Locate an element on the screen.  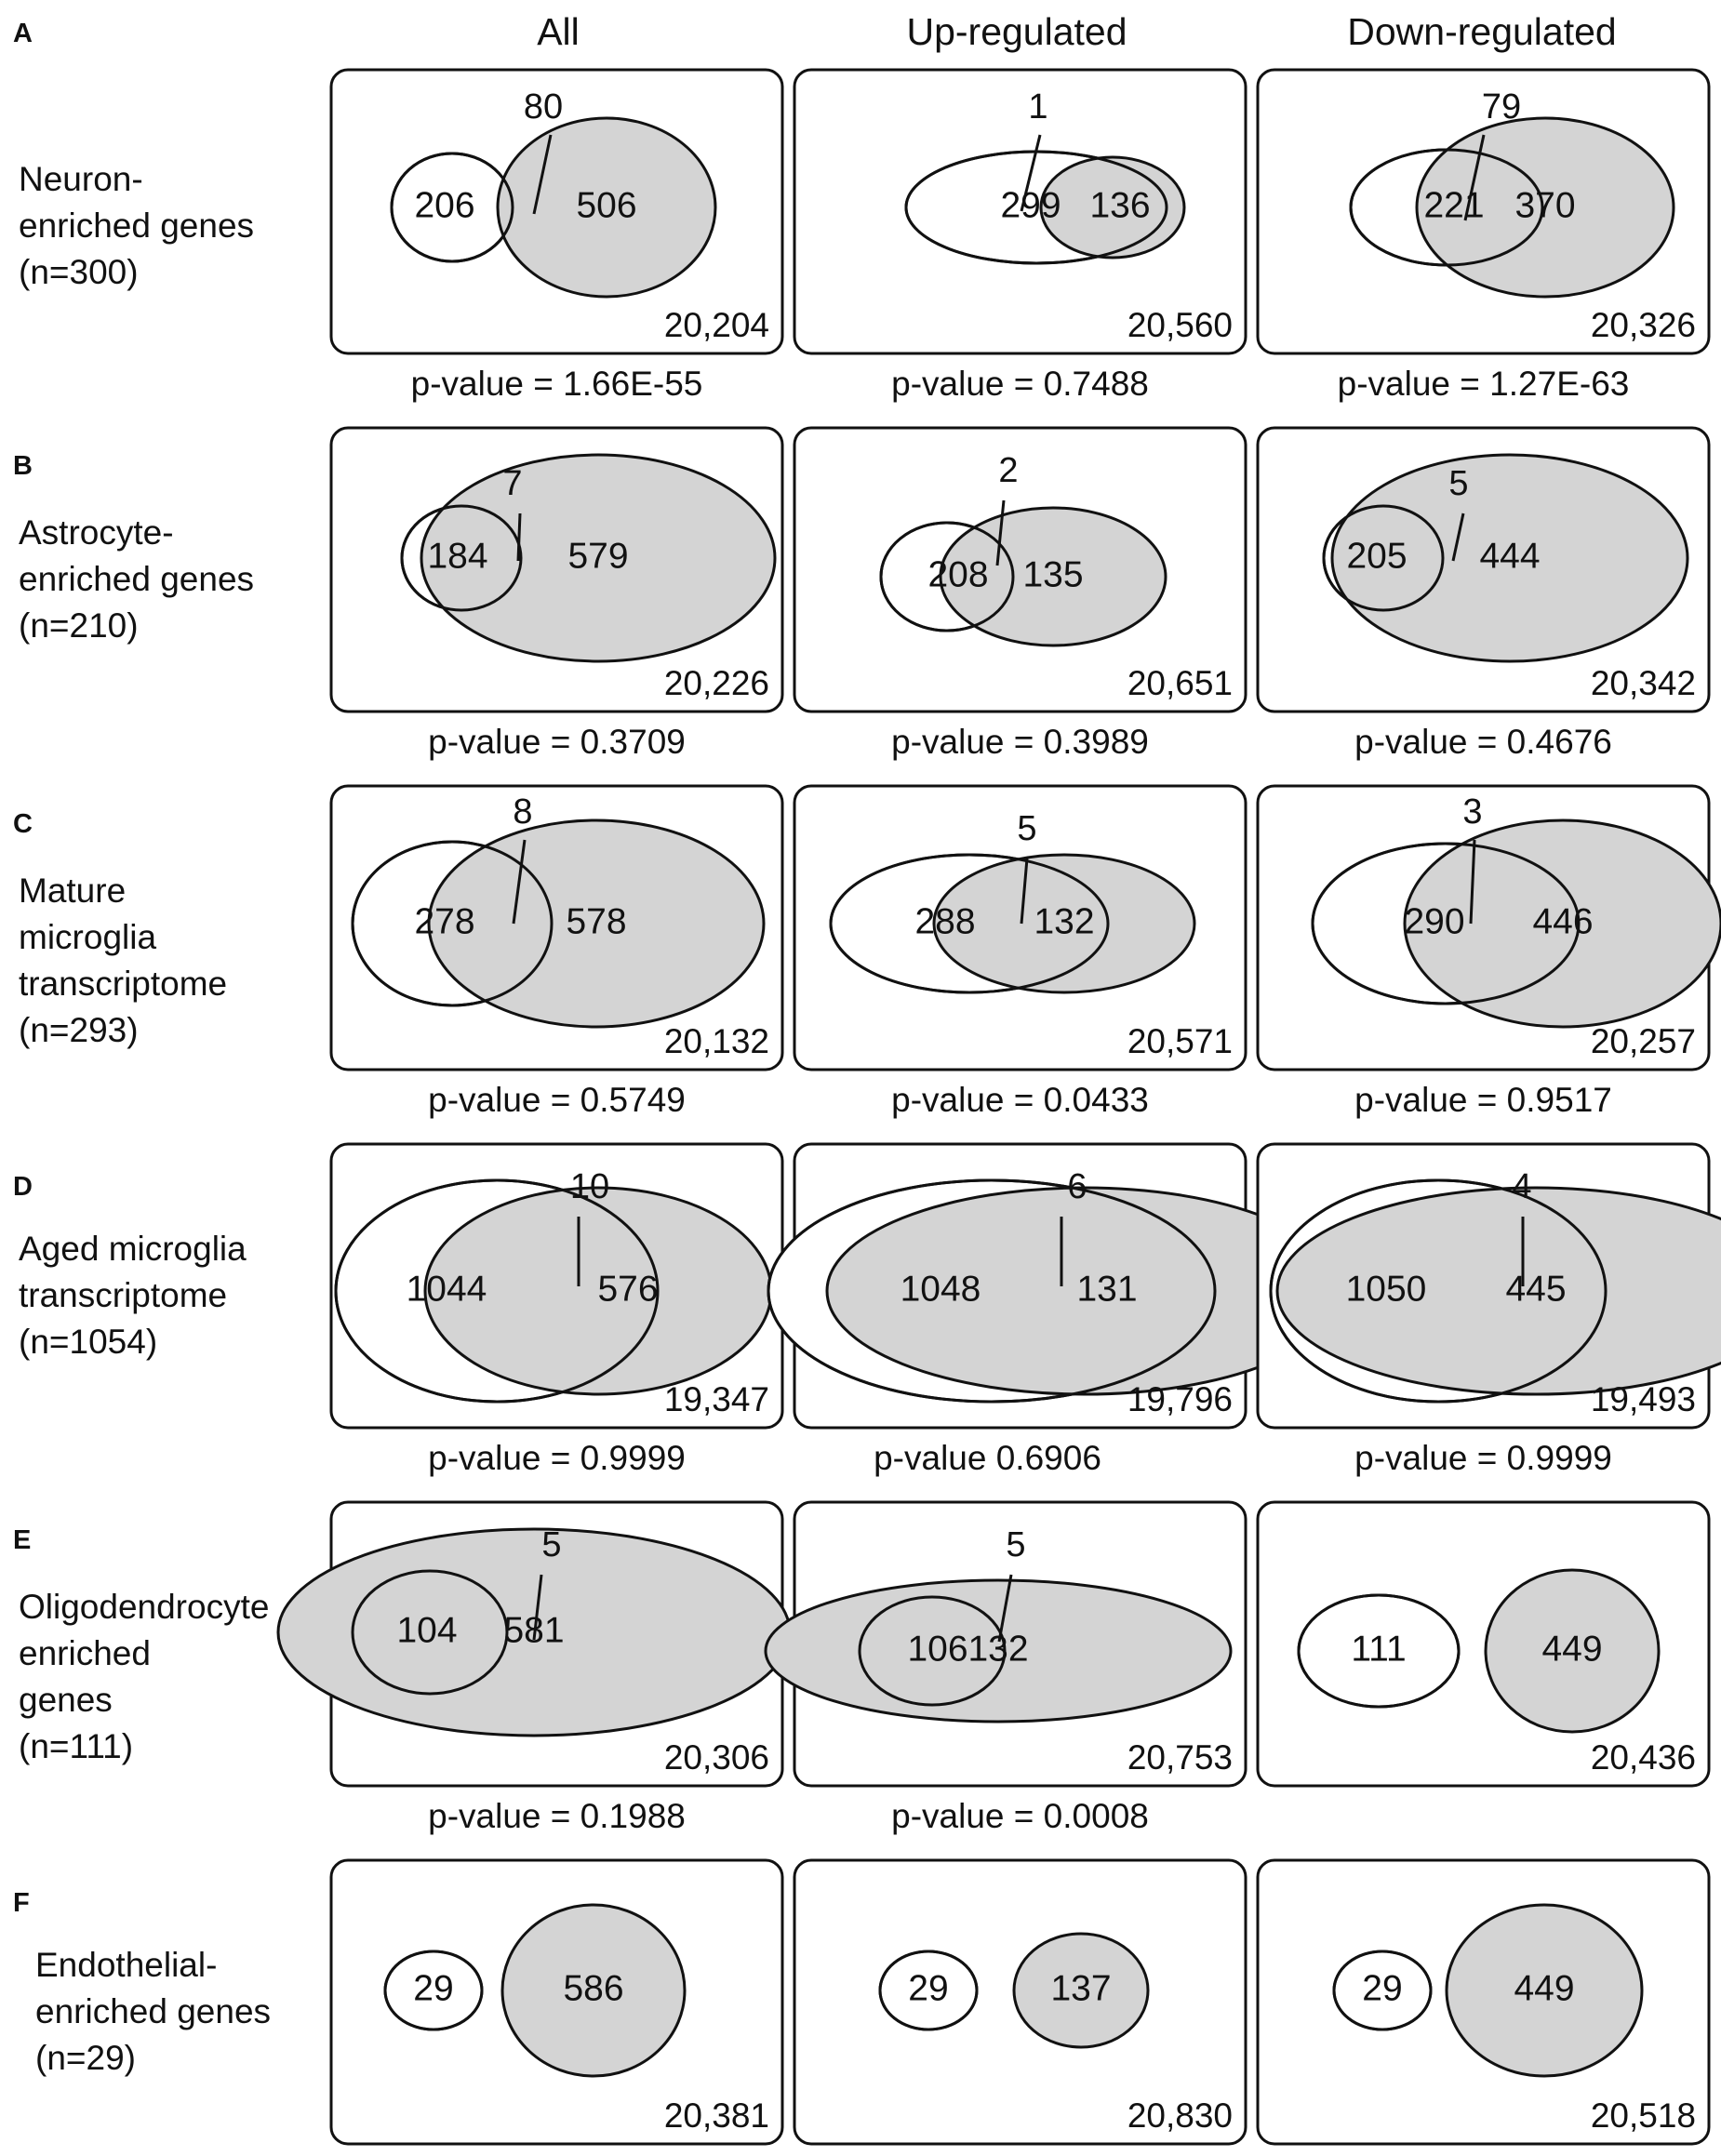
gene-set-only-count: 290 is located at coordinates (1434, 921).